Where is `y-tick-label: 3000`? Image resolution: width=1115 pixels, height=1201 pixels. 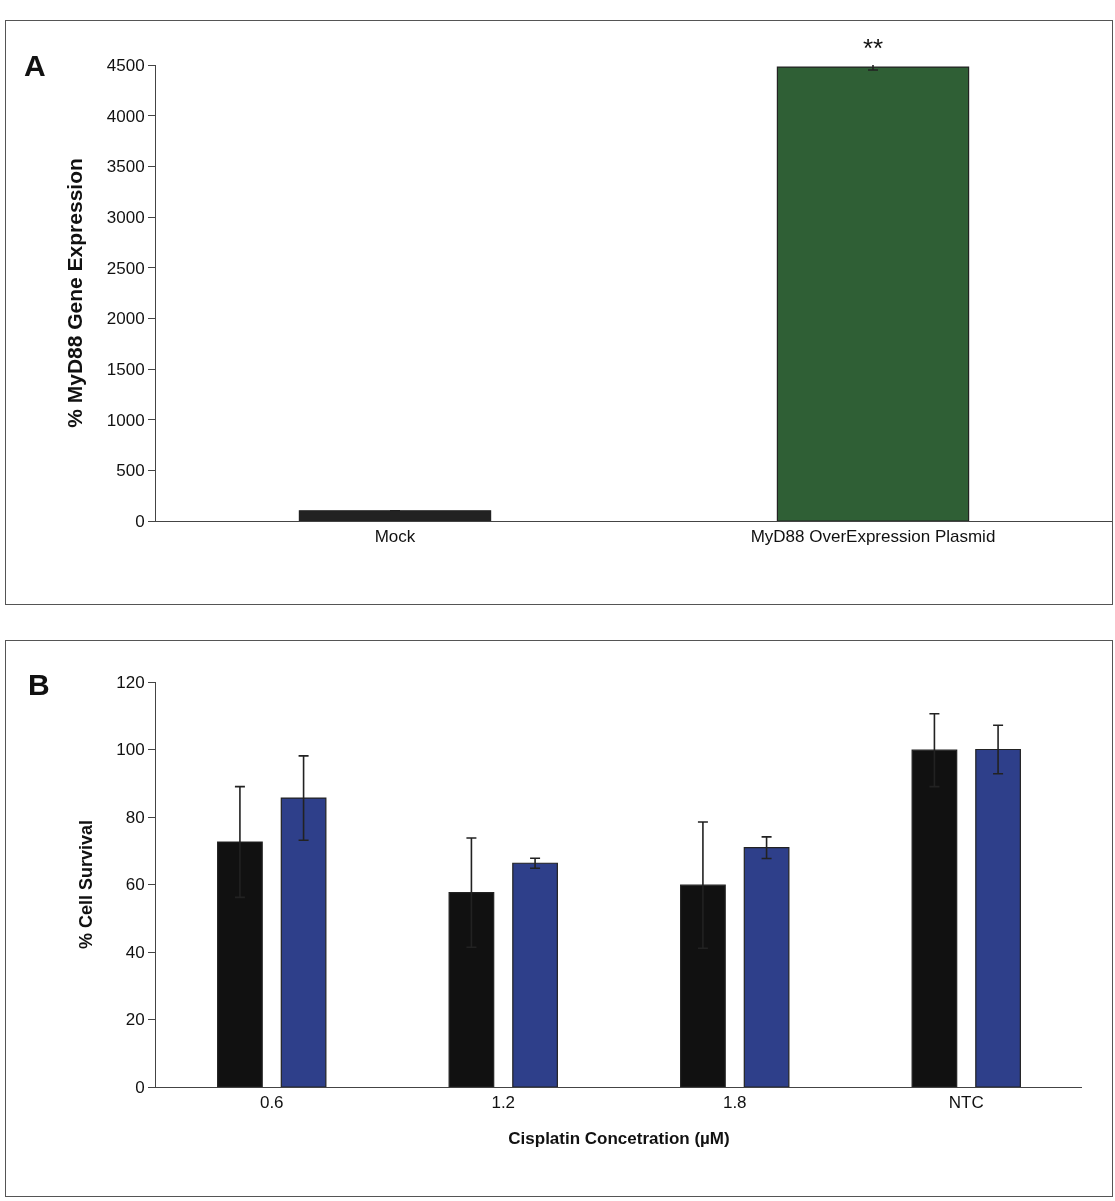
y-tick-label: 3000 is located at coordinates (125, 217).